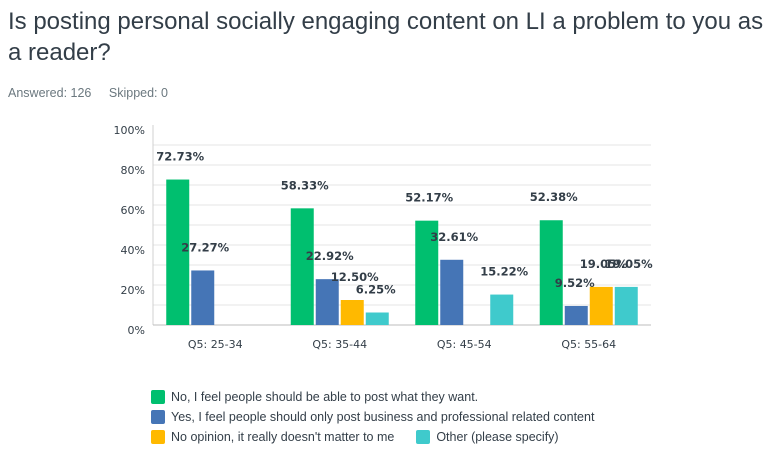 This screenshot has width=774, height=452. I want to click on data-label: 72.73%, so click(180, 157).